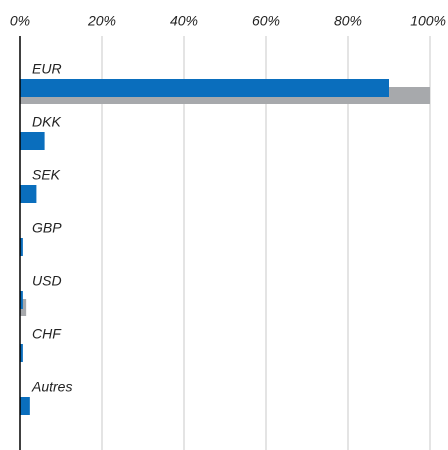  What do you see at coordinates (101, 21) in the screenshot?
I see `x-tick-label: 20%` at bounding box center [101, 21].